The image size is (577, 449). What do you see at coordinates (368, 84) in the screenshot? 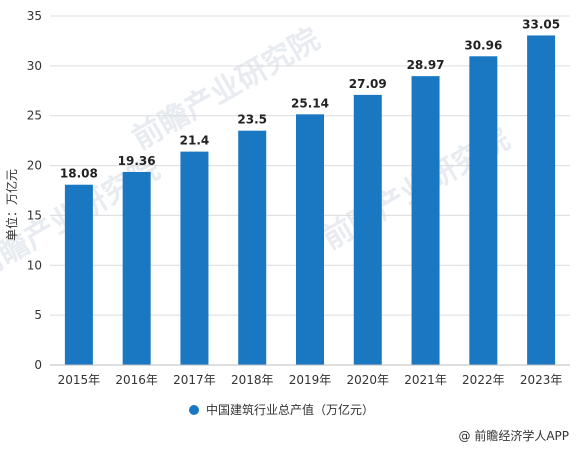
I see `bar-value-label: 27.09` at bounding box center [368, 84].